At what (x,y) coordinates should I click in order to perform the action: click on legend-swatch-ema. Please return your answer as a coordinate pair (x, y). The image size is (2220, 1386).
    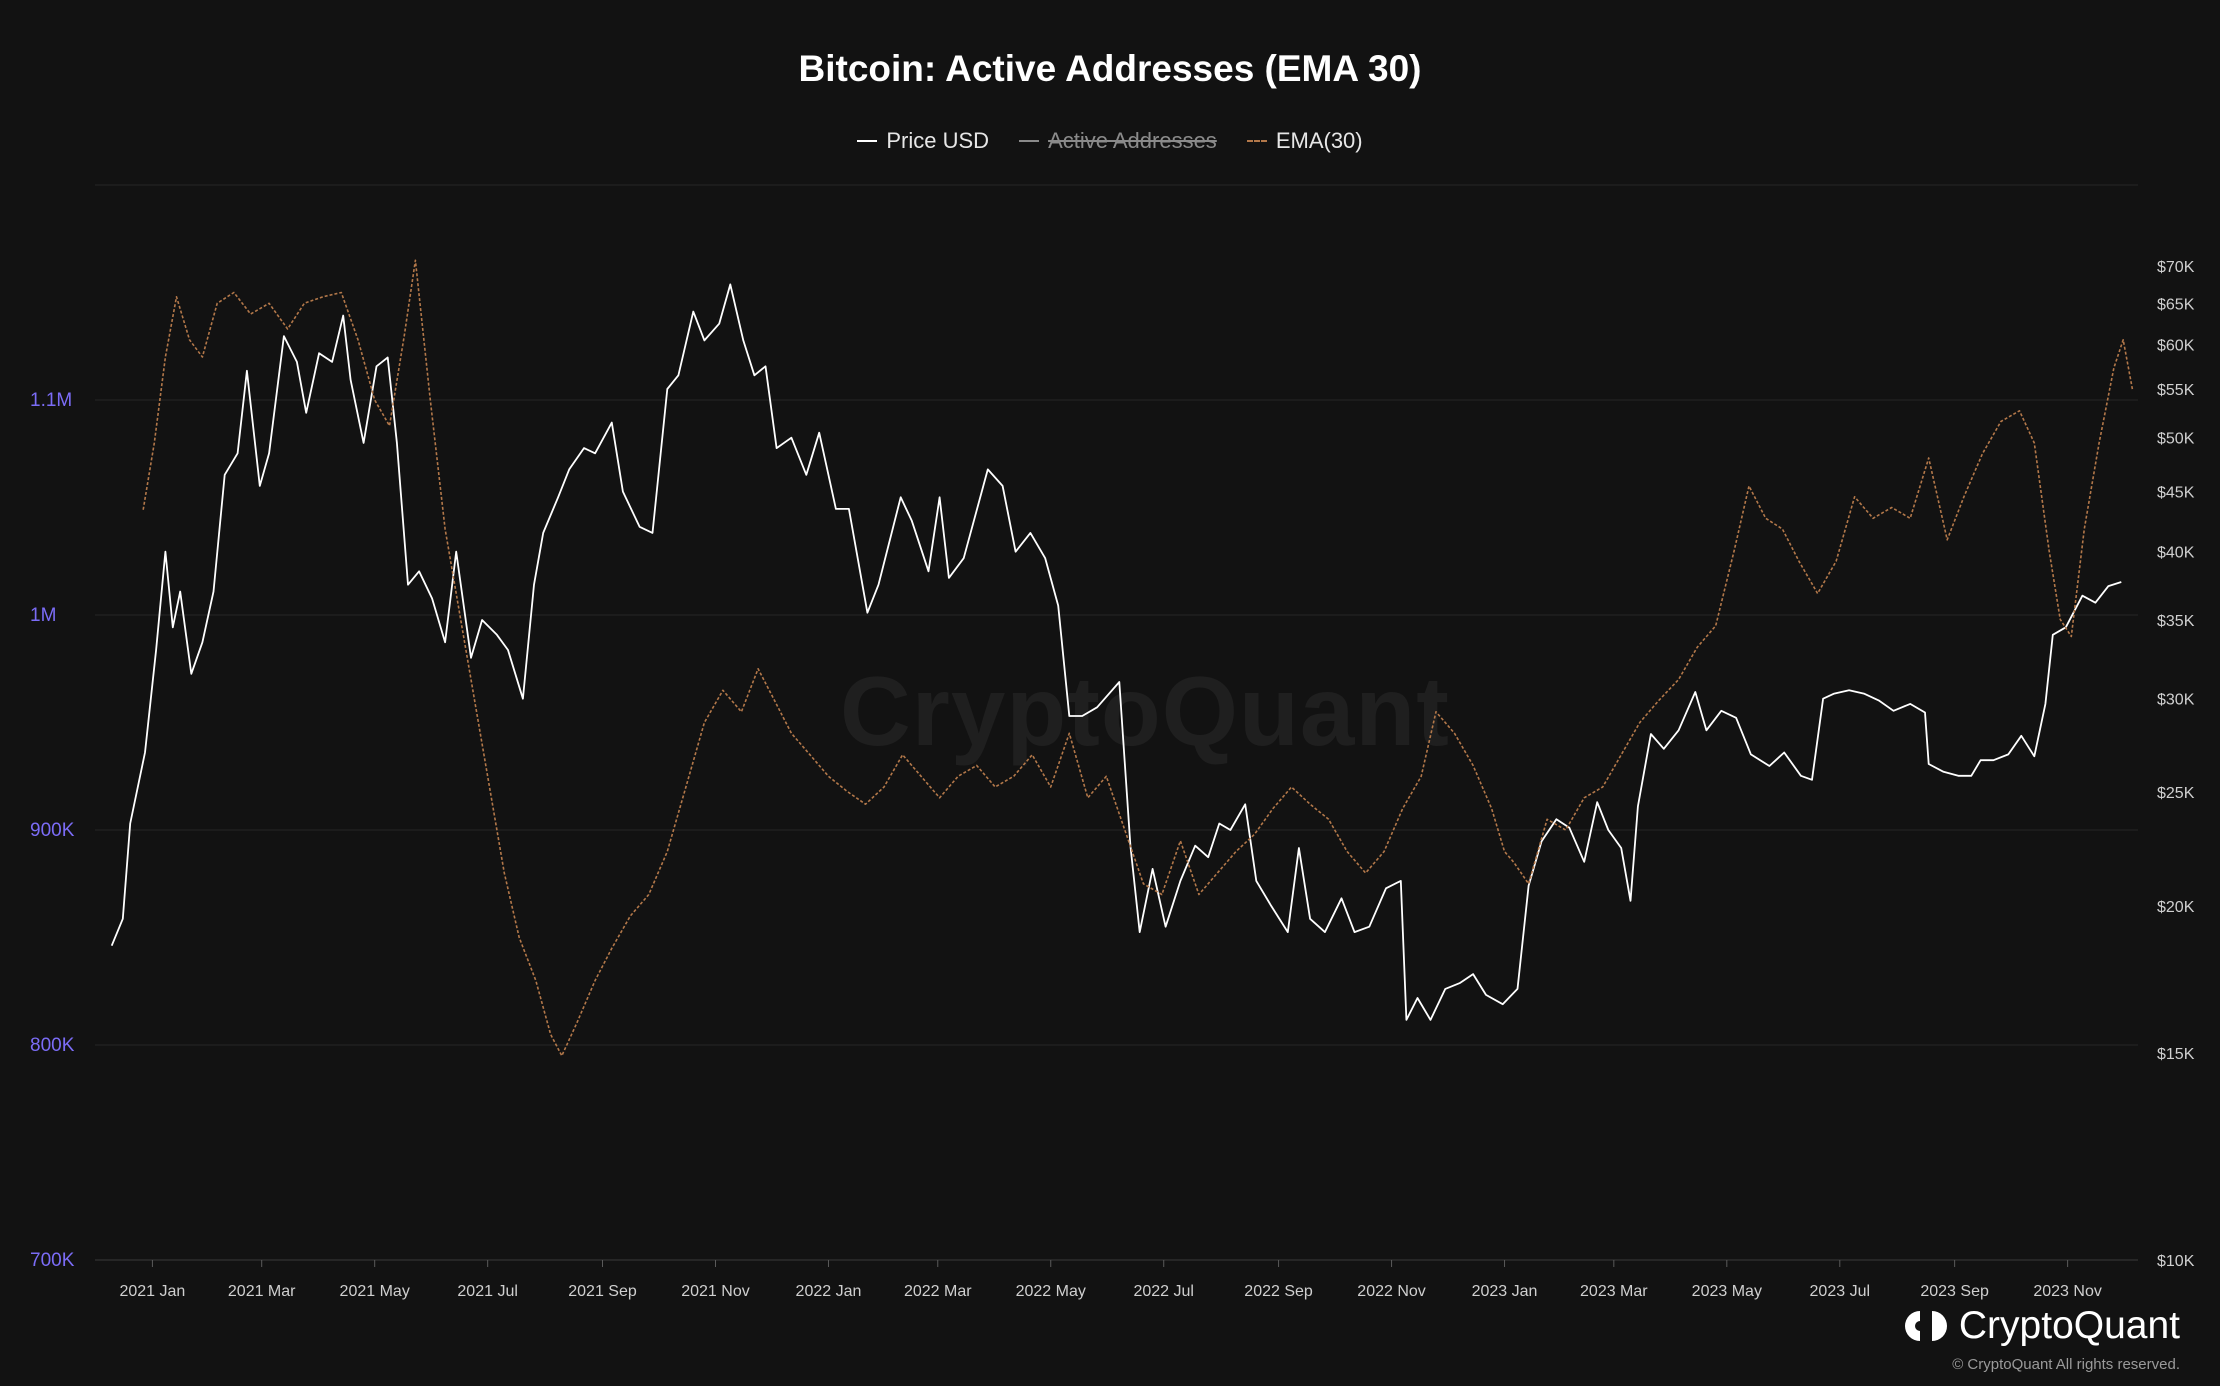
    Looking at the image, I should click on (1256, 141).